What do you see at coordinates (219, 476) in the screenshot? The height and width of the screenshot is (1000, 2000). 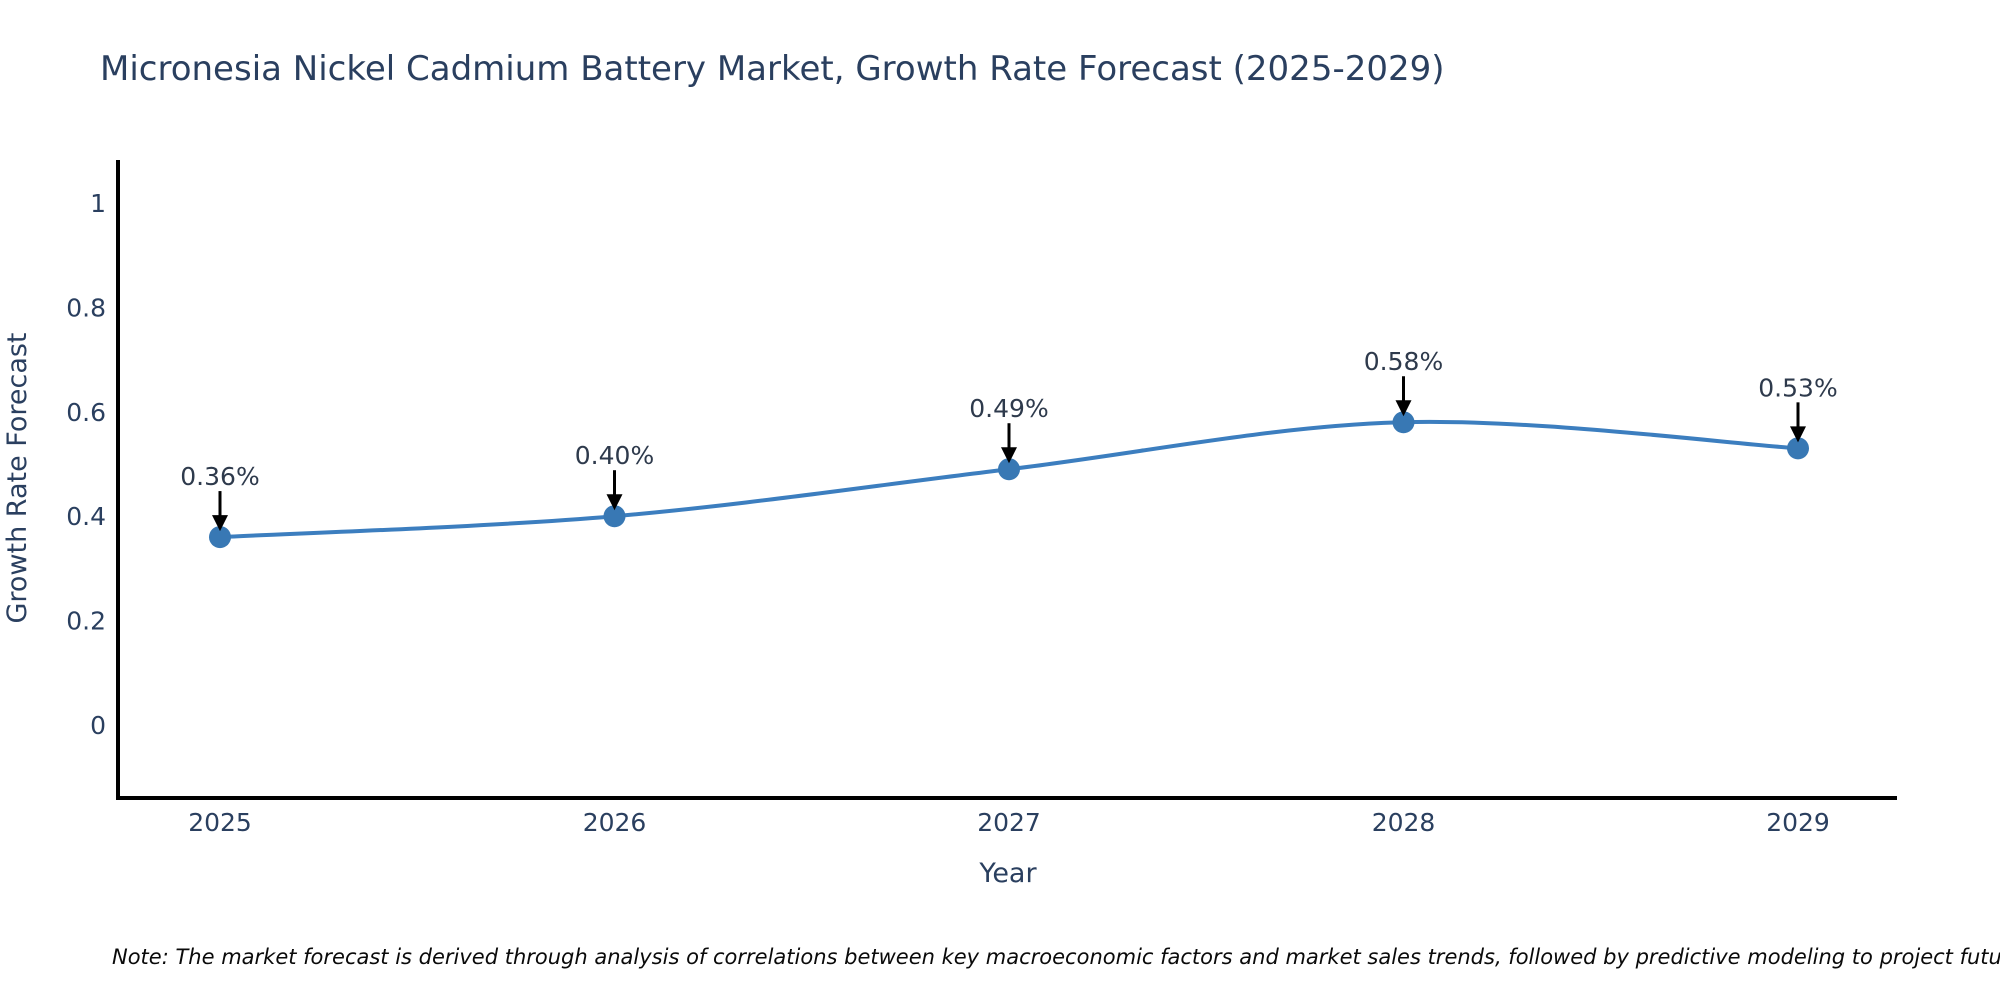 I see `data-point-label: 0.36%` at bounding box center [219, 476].